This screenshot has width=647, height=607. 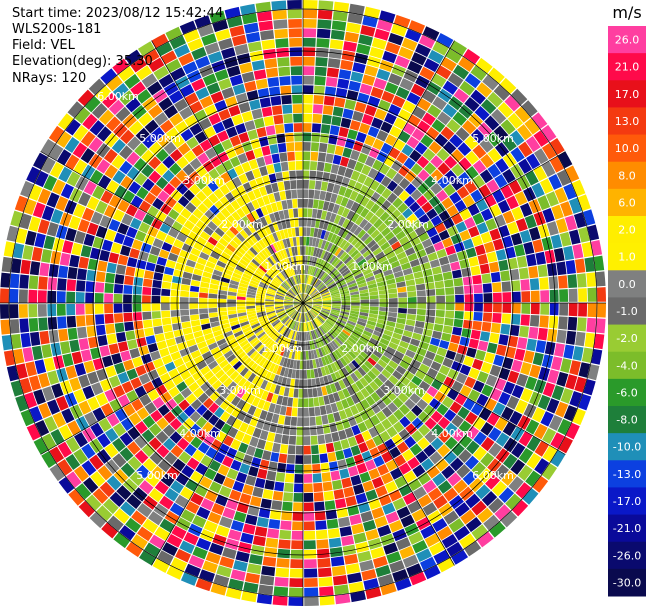 I want to click on colorbar-tick-label: 6.0, so click(x=627, y=202).